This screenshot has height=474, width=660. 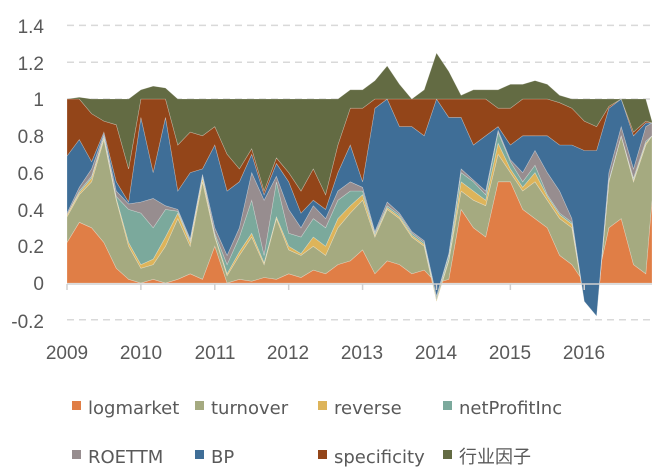 What do you see at coordinates (362, 353) in the screenshot?
I see `x-tick-label: 2013` at bounding box center [362, 353].